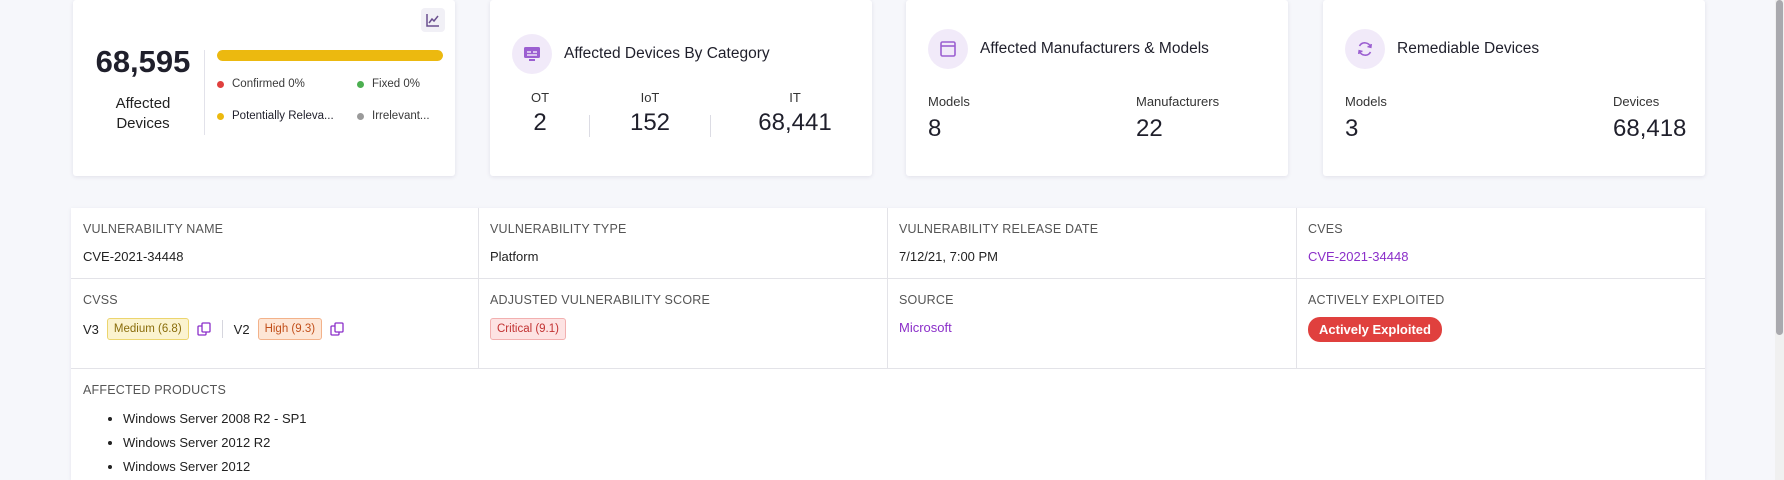 The height and width of the screenshot is (480, 1784). Describe the element at coordinates (650, 122) in the screenshot. I see `category-value: 152` at that location.